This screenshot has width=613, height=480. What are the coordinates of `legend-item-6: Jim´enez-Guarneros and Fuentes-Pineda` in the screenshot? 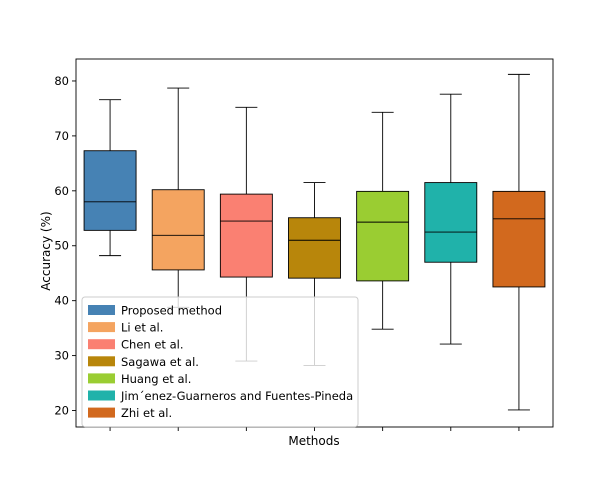 It's located at (220, 396).